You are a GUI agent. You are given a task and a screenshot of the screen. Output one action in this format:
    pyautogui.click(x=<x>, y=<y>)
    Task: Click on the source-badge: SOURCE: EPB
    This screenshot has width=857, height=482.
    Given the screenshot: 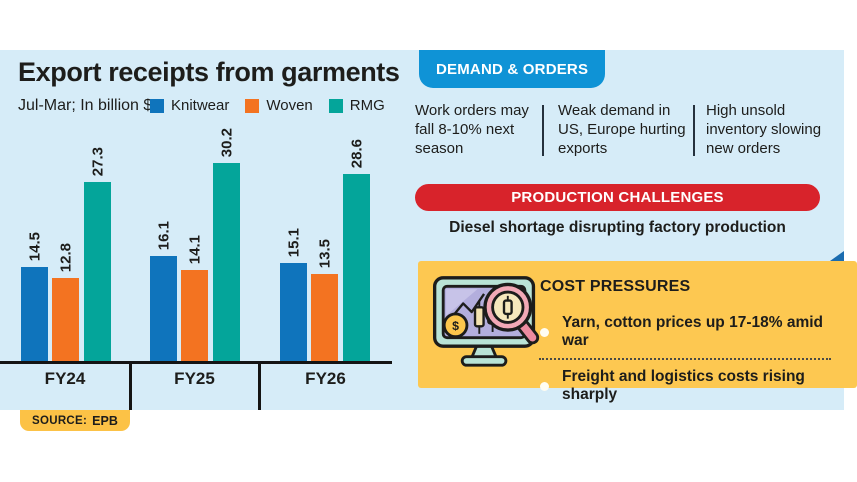 What is the action you would take?
    pyautogui.click(x=75, y=420)
    